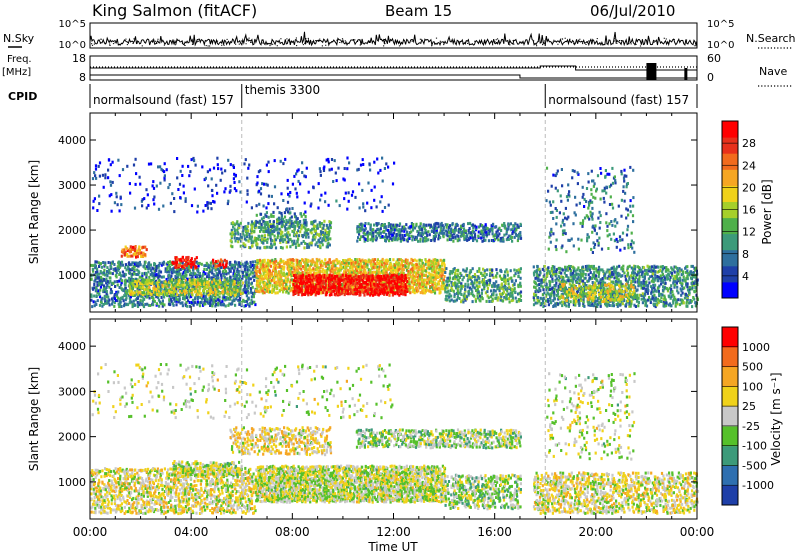 This screenshot has width=800, height=558. I want to click on nsky-panel: N.Sky 10^5 10^0 10^5 10^0 N.Search, so click(399, 35).